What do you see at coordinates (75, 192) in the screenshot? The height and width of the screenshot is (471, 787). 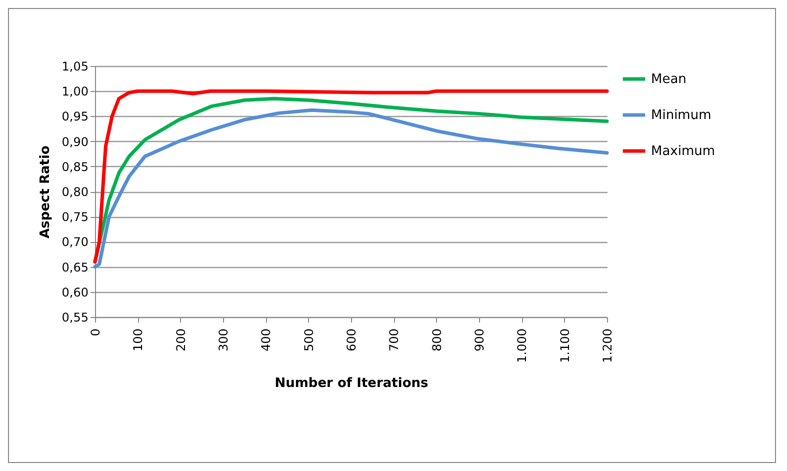 I see `y-tick-label: 0,80` at bounding box center [75, 192].